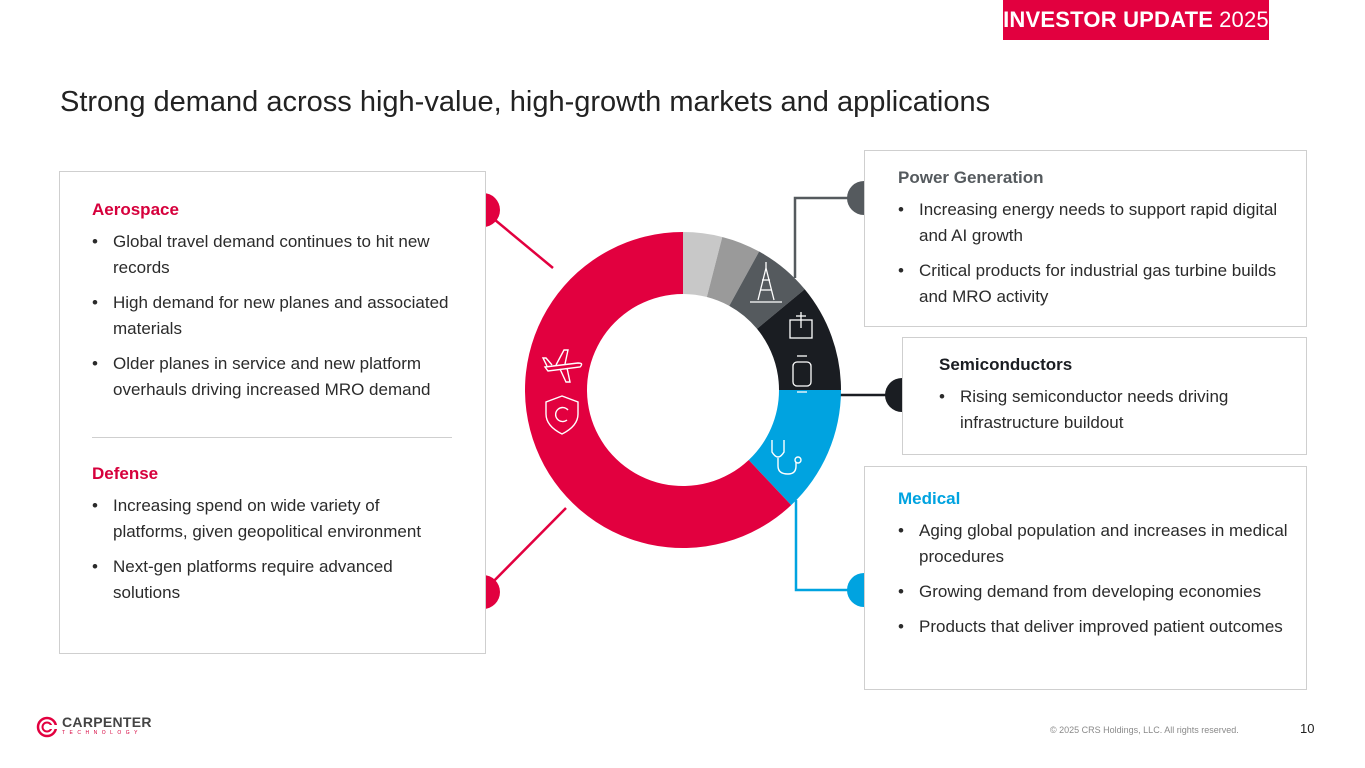 This screenshot has width=1365, height=768. I want to click on logo-subtitle: TECHNOLOGY, so click(102, 732).